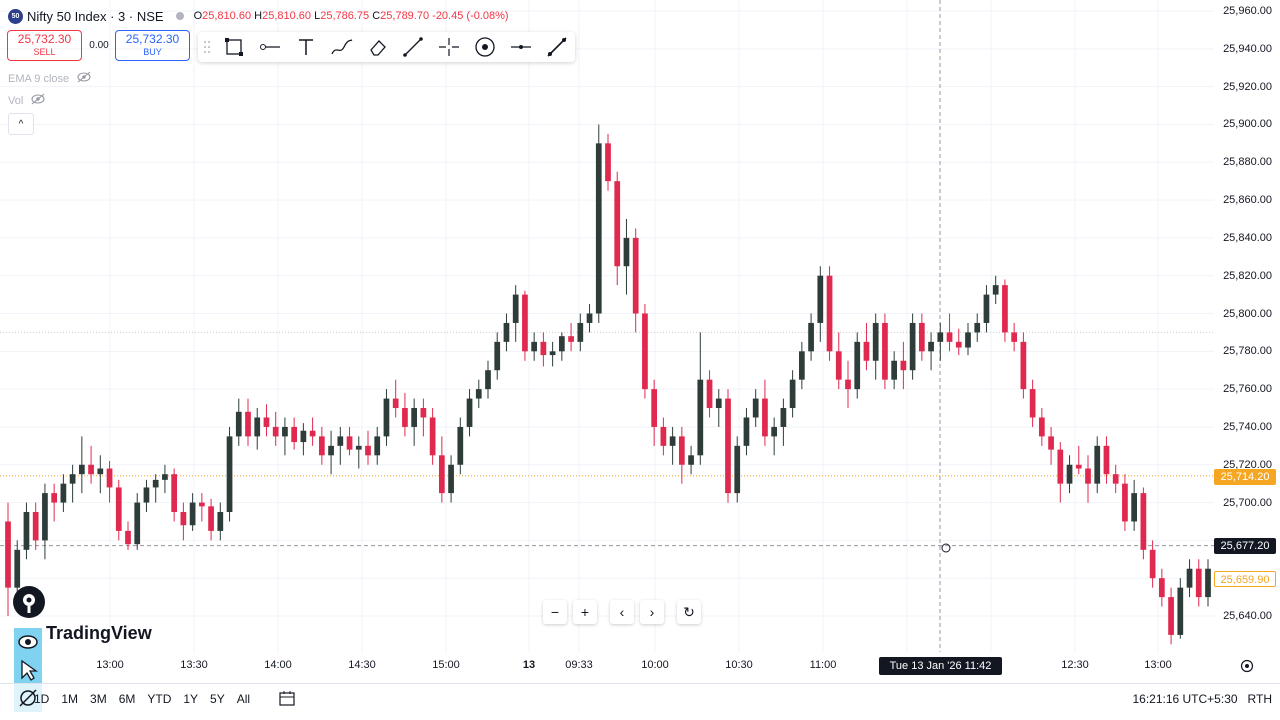 The image size is (1280, 720). What do you see at coordinates (378, 47) in the screenshot?
I see `eraser-icon` at bounding box center [378, 47].